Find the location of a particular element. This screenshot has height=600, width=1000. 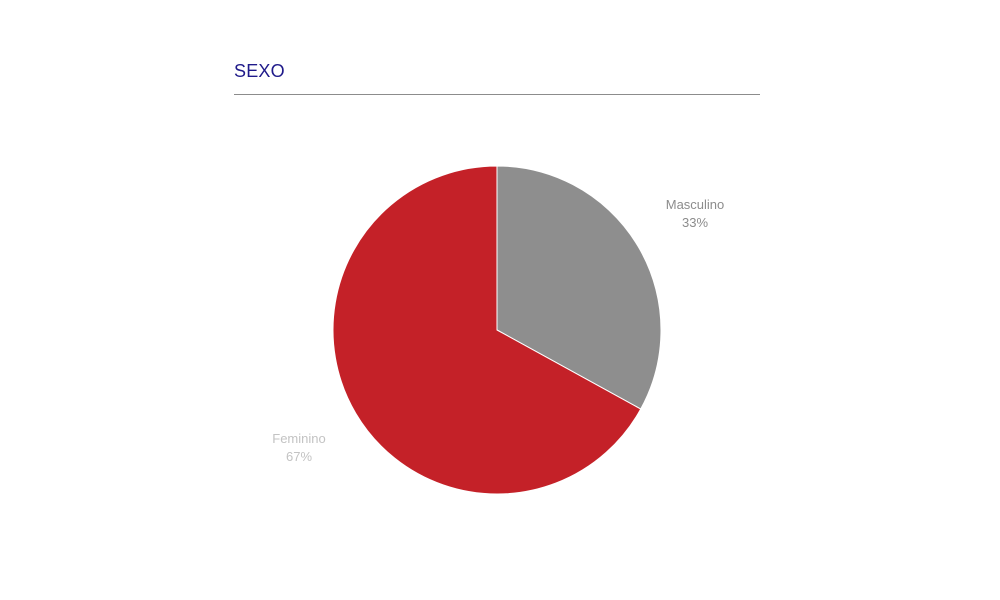

chart-title: SEXO is located at coordinates (259, 71).